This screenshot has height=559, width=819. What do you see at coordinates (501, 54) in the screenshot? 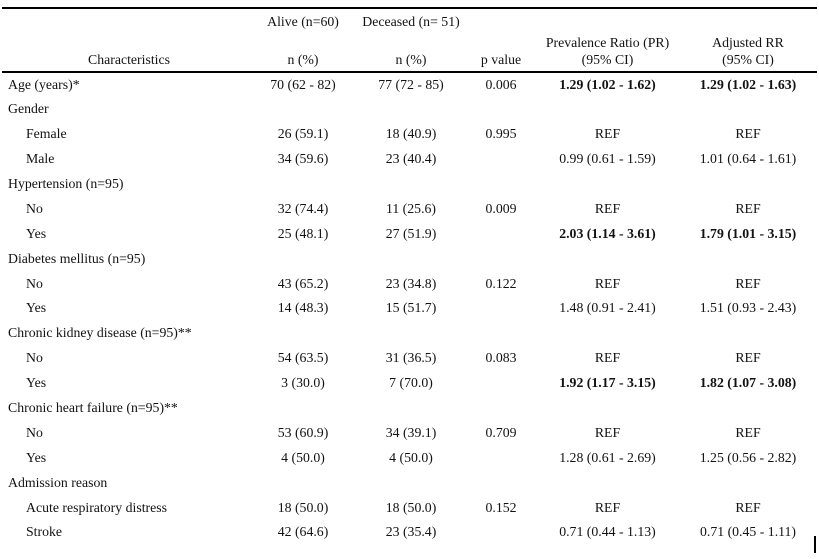
I see `column-header-p-value: p value` at bounding box center [501, 54].